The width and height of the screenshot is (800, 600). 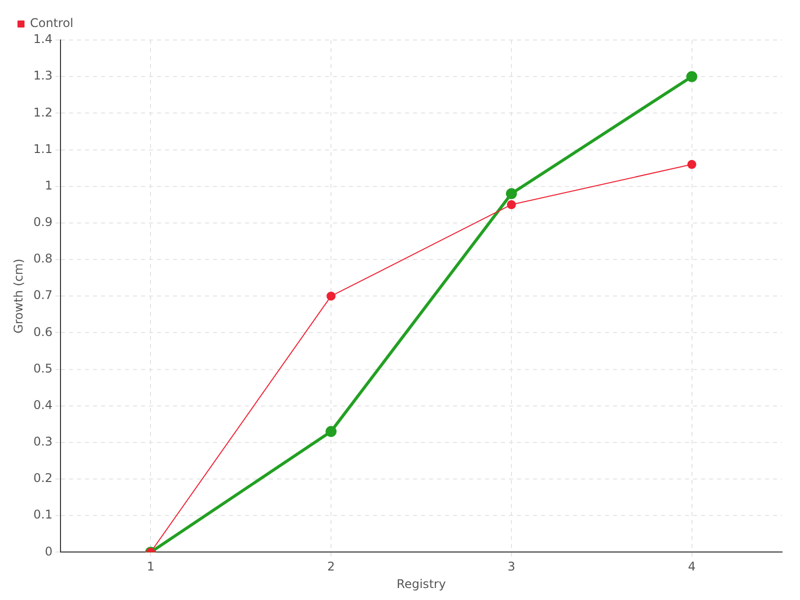 What do you see at coordinates (42, 75) in the screenshot?
I see `y-tick-label: 1.3` at bounding box center [42, 75].